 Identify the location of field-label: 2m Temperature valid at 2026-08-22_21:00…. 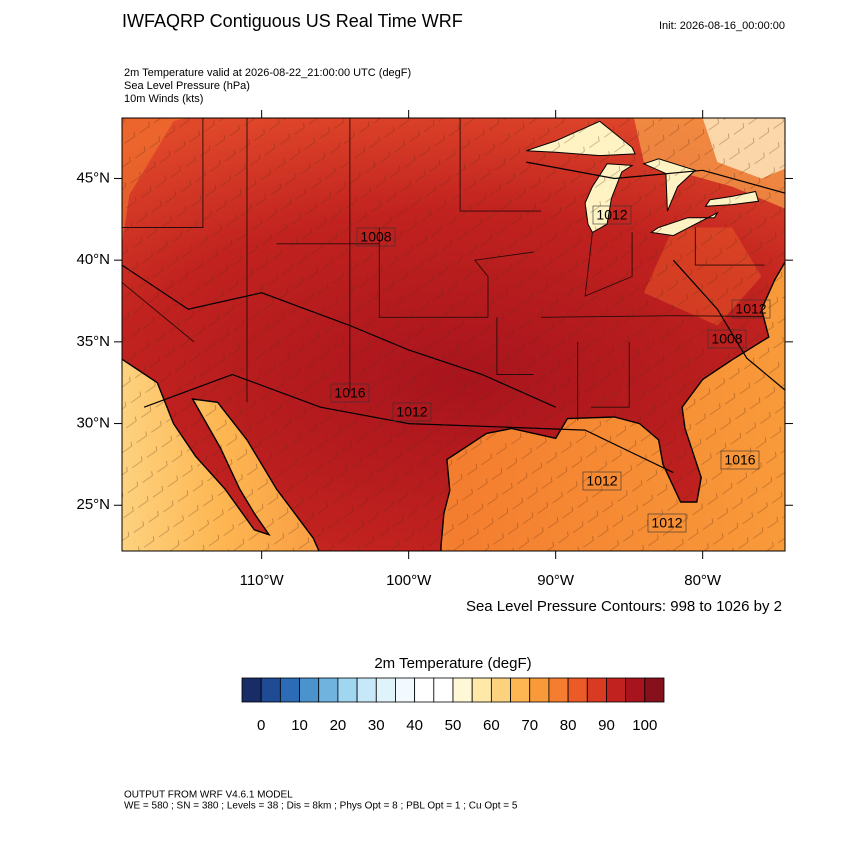
(267, 73).